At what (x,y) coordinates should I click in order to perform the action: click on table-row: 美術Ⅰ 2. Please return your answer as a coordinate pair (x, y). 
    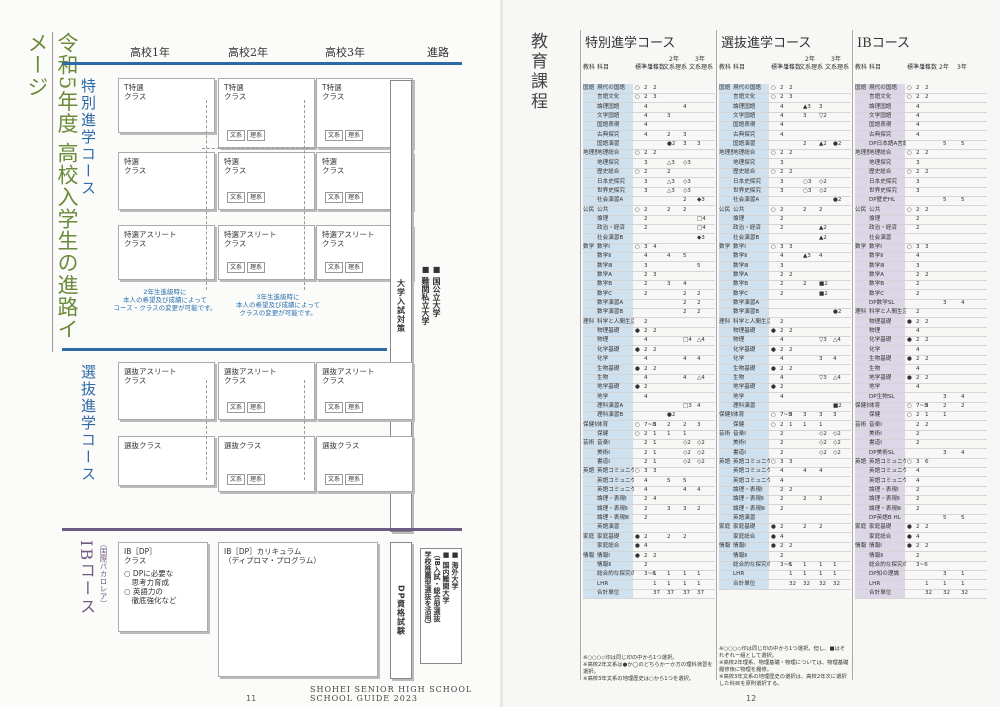
    Looking at the image, I should click on (921, 435).